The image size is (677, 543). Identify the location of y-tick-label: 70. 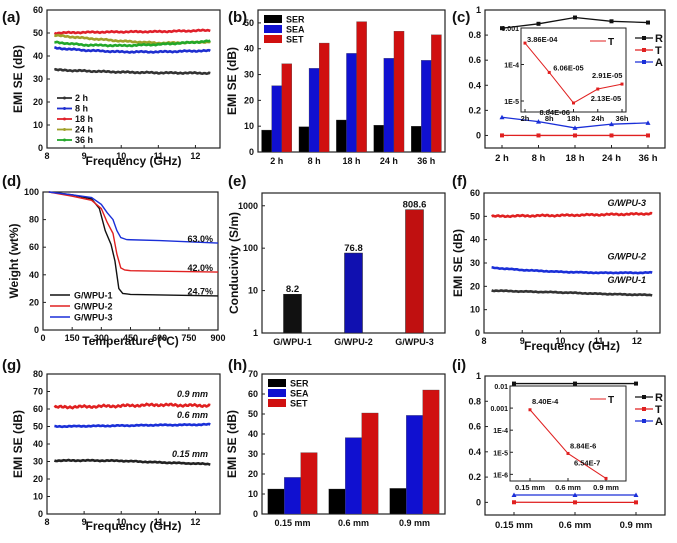
(38, 392).